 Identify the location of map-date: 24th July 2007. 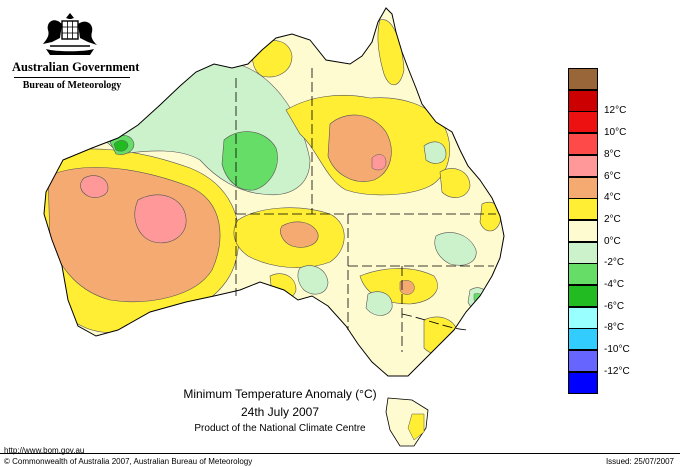
(280, 412).